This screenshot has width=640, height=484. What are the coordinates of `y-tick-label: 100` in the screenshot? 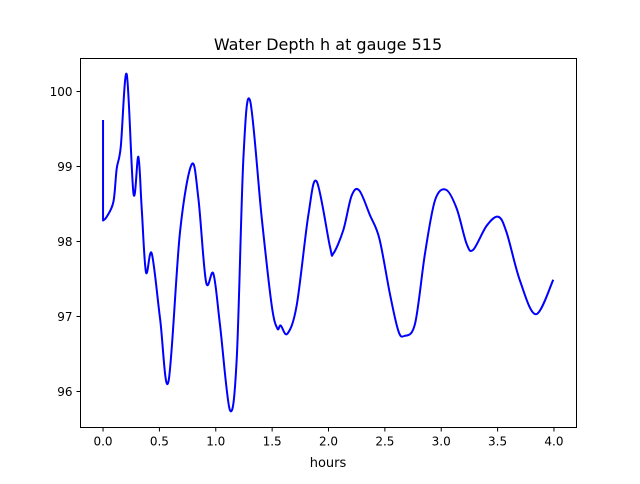 It's located at (61, 92).